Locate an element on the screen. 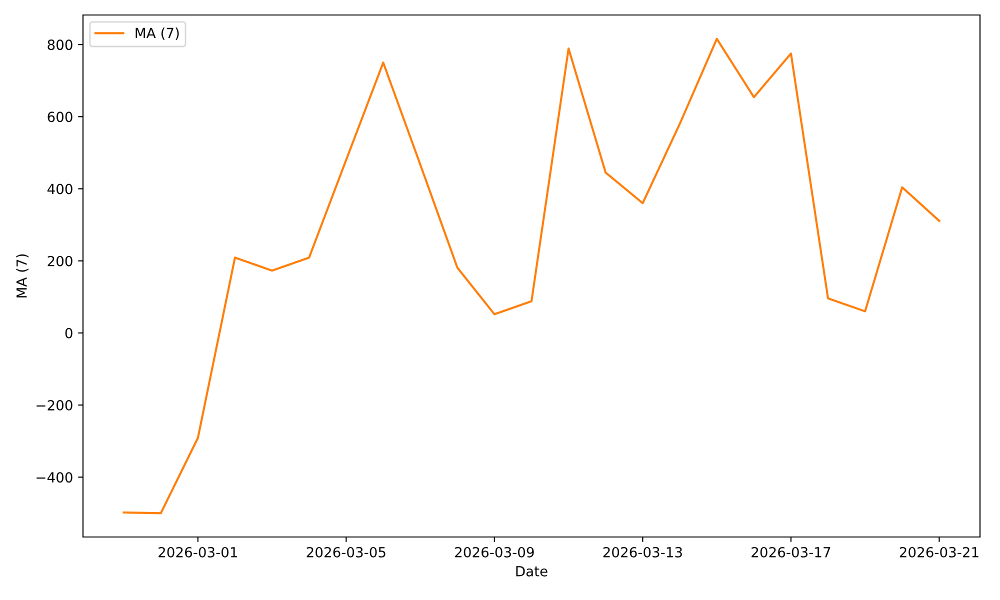  x-axis-title: Date is located at coordinates (532, 571).